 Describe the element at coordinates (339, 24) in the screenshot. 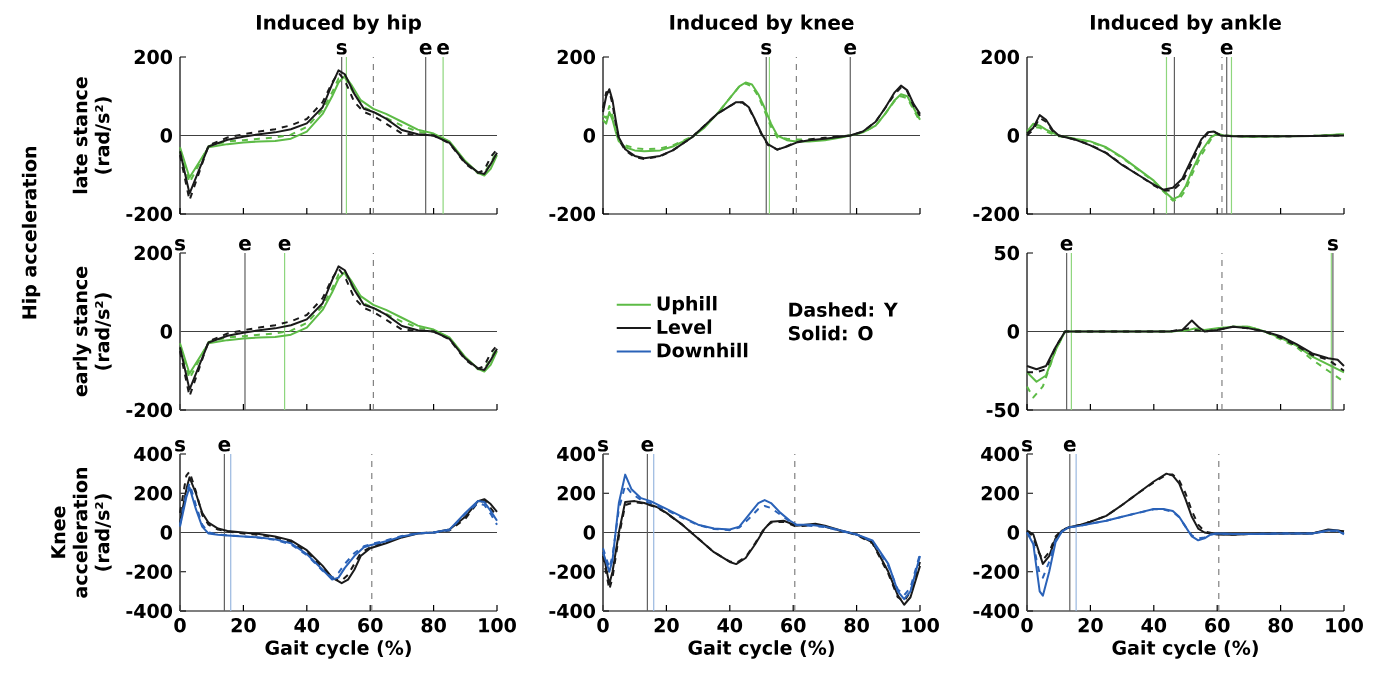

I see `chart-title: Induced by hip` at that location.